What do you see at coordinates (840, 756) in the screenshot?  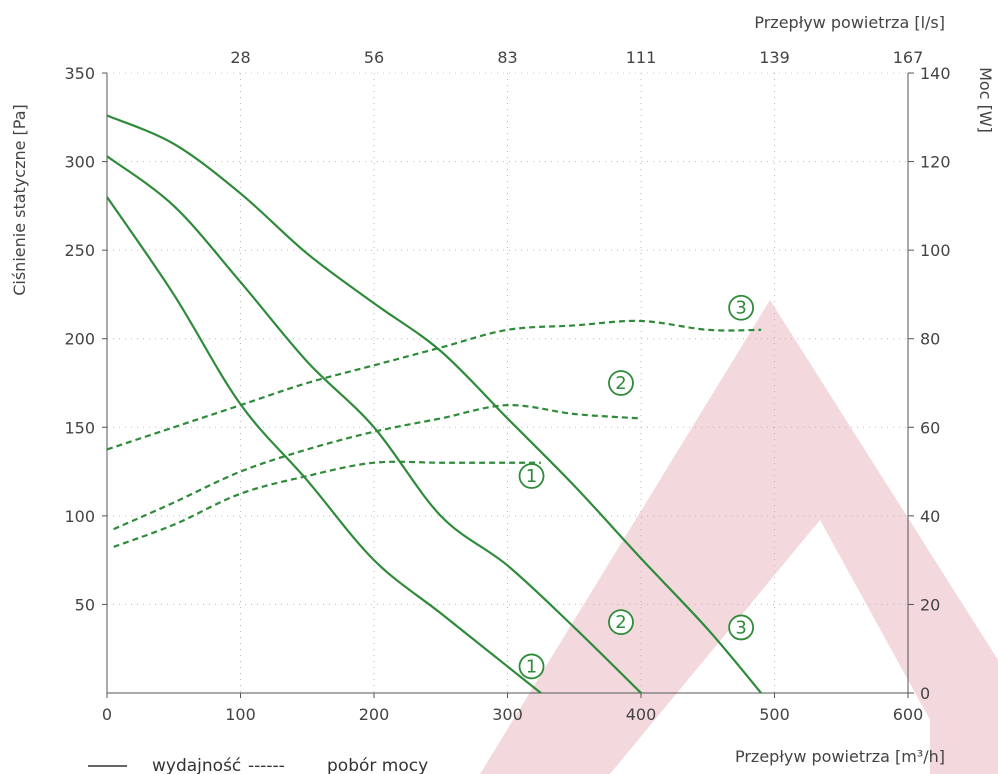 I see `x-axis-label: Przepływ powietrza [m³/h]` at bounding box center [840, 756].